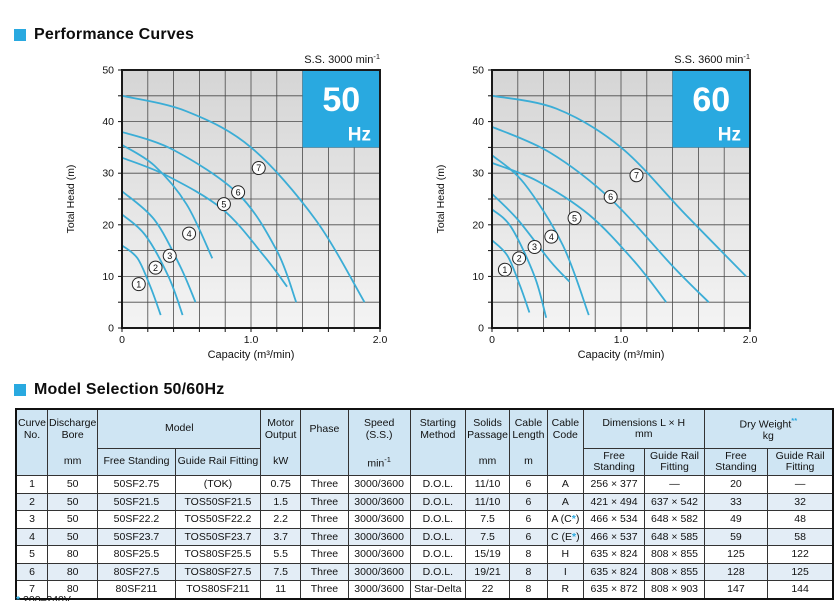 This screenshot has width=834, height=601. What do you see at coordinates (258, 168) in the screenshot?
I see `svg-text: 7` at bounding box center [258, 168].